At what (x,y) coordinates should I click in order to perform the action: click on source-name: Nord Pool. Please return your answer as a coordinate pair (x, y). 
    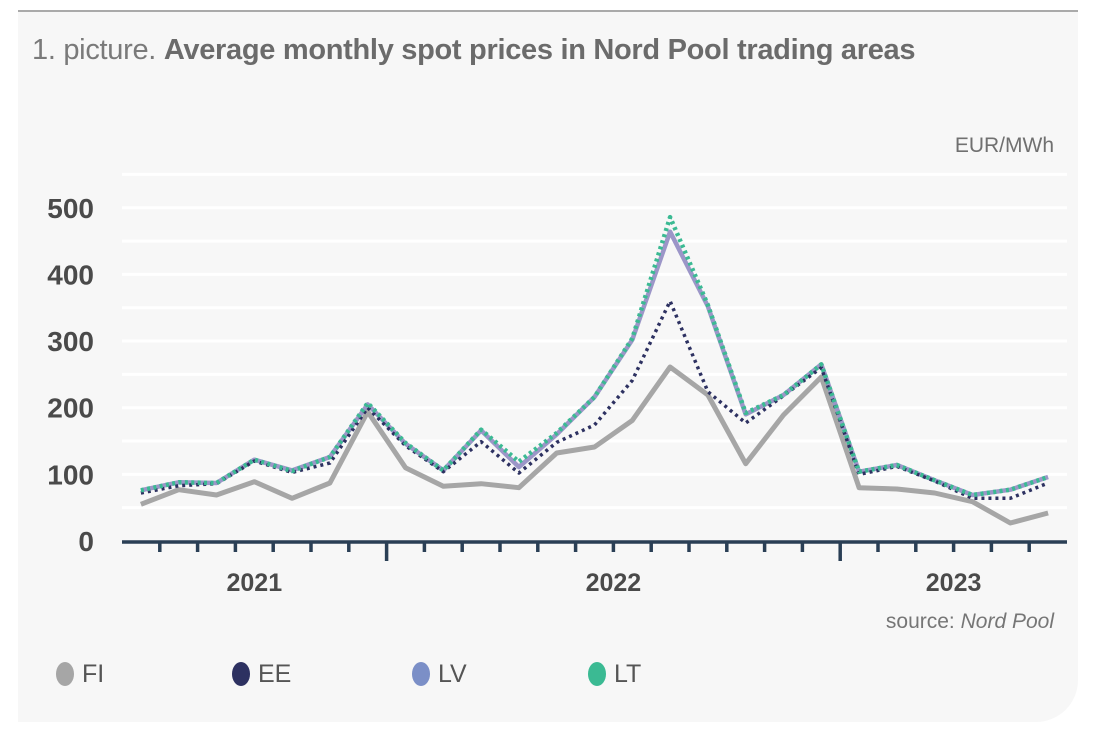
    Looking at the image, I should click on (1007, 621).